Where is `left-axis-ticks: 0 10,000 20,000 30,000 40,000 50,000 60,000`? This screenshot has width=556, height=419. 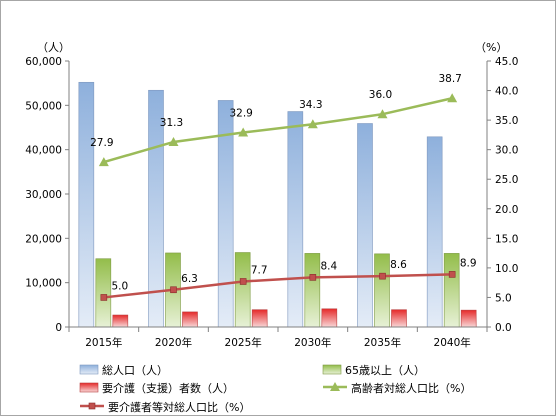 left-axis-ticks: 0 10,000 20,000 30,000 40,000 50,000 60,000 is located at coordinates (47, 195).